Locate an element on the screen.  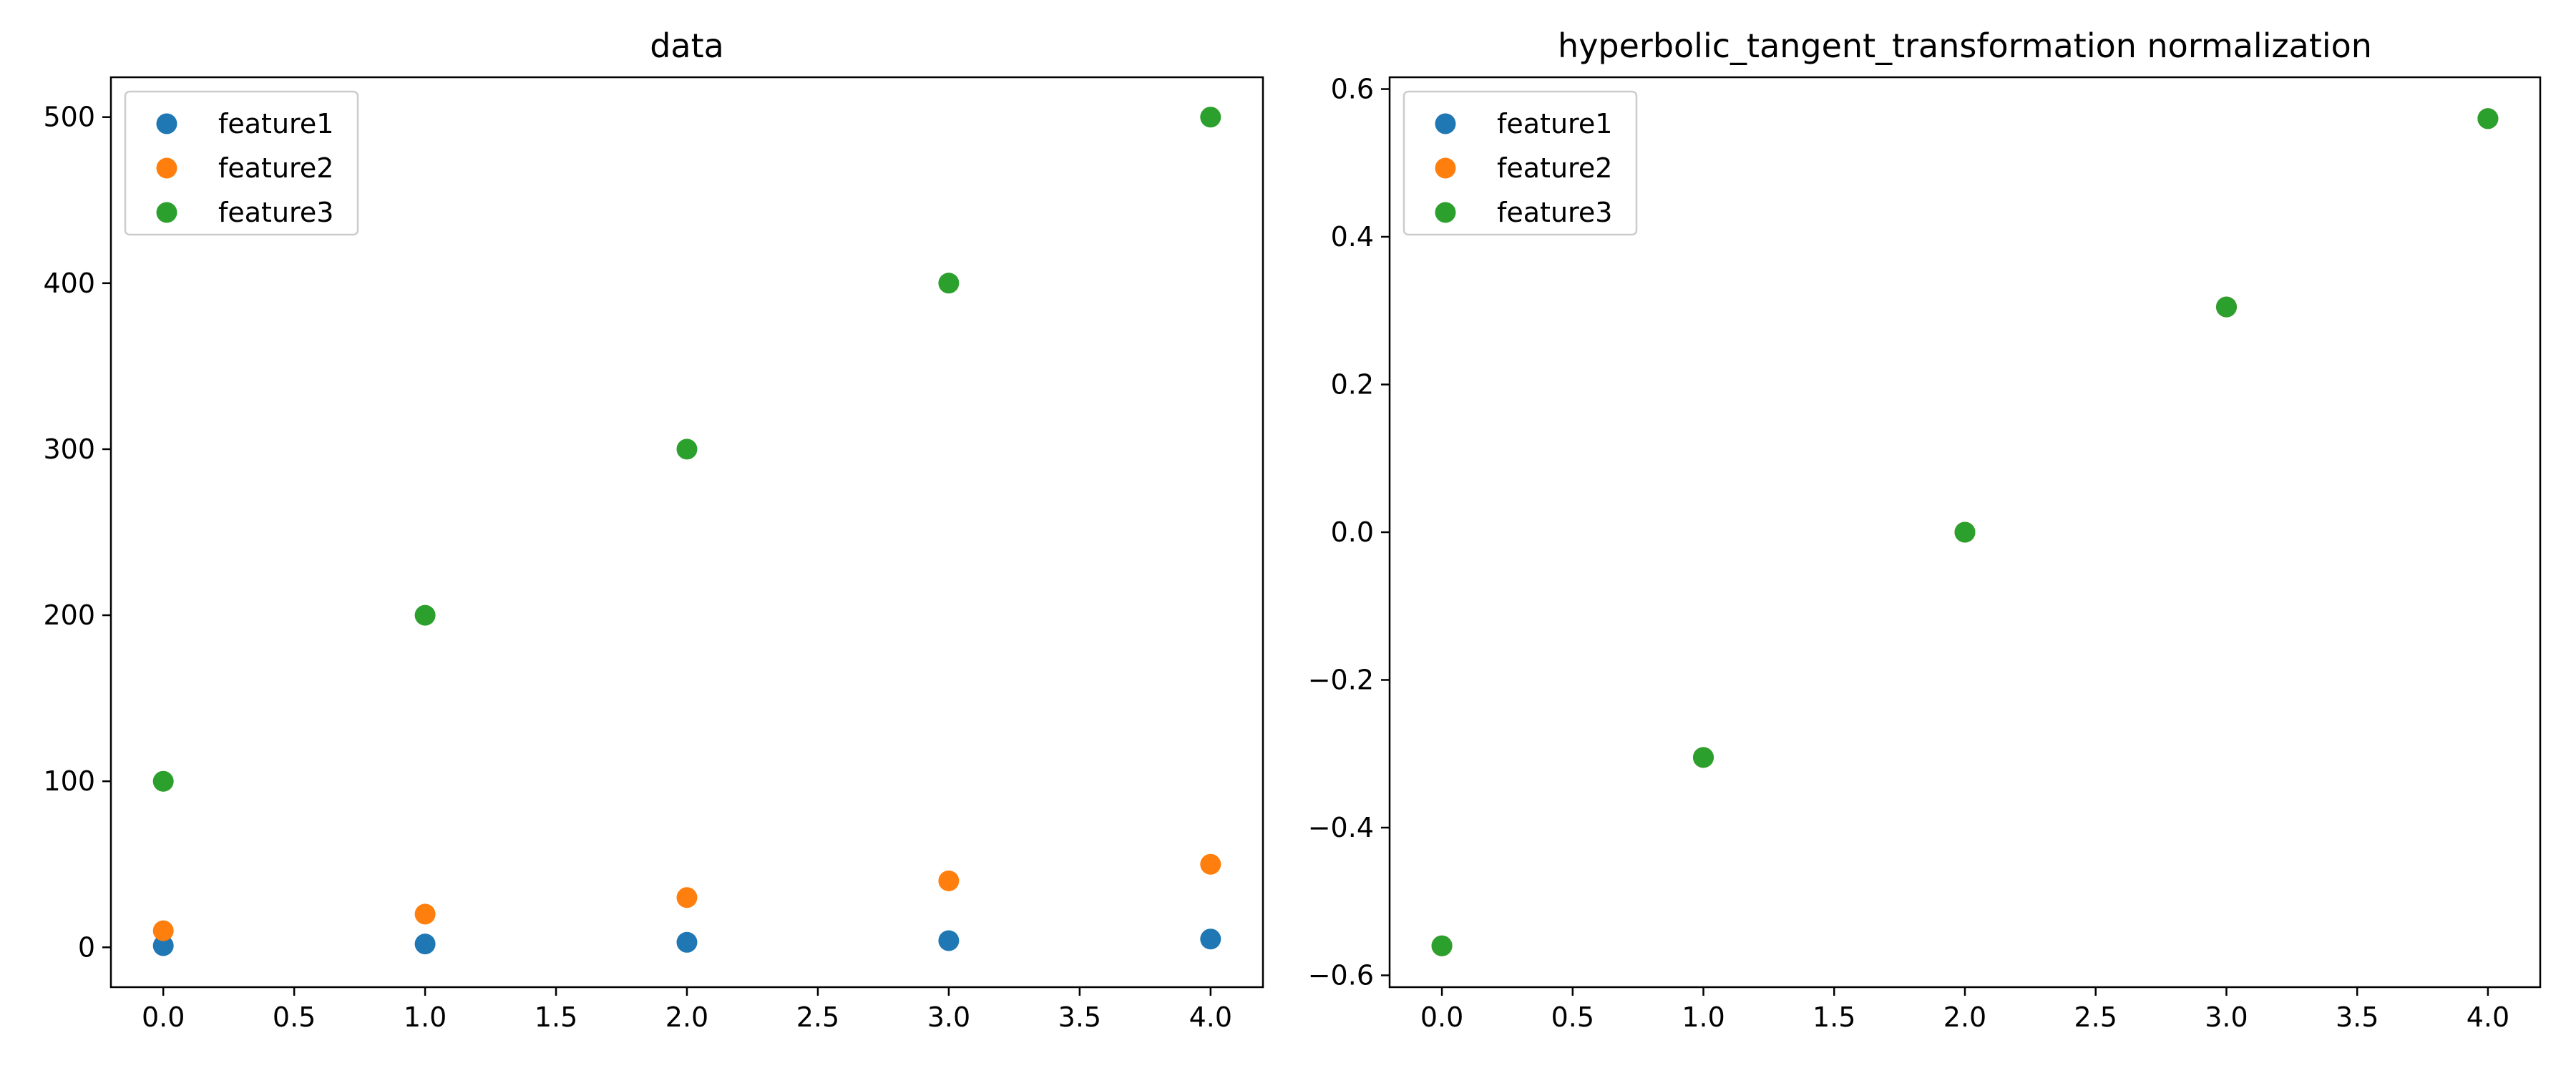
y-tick-label: 300 is located at coordinates (69, 449).